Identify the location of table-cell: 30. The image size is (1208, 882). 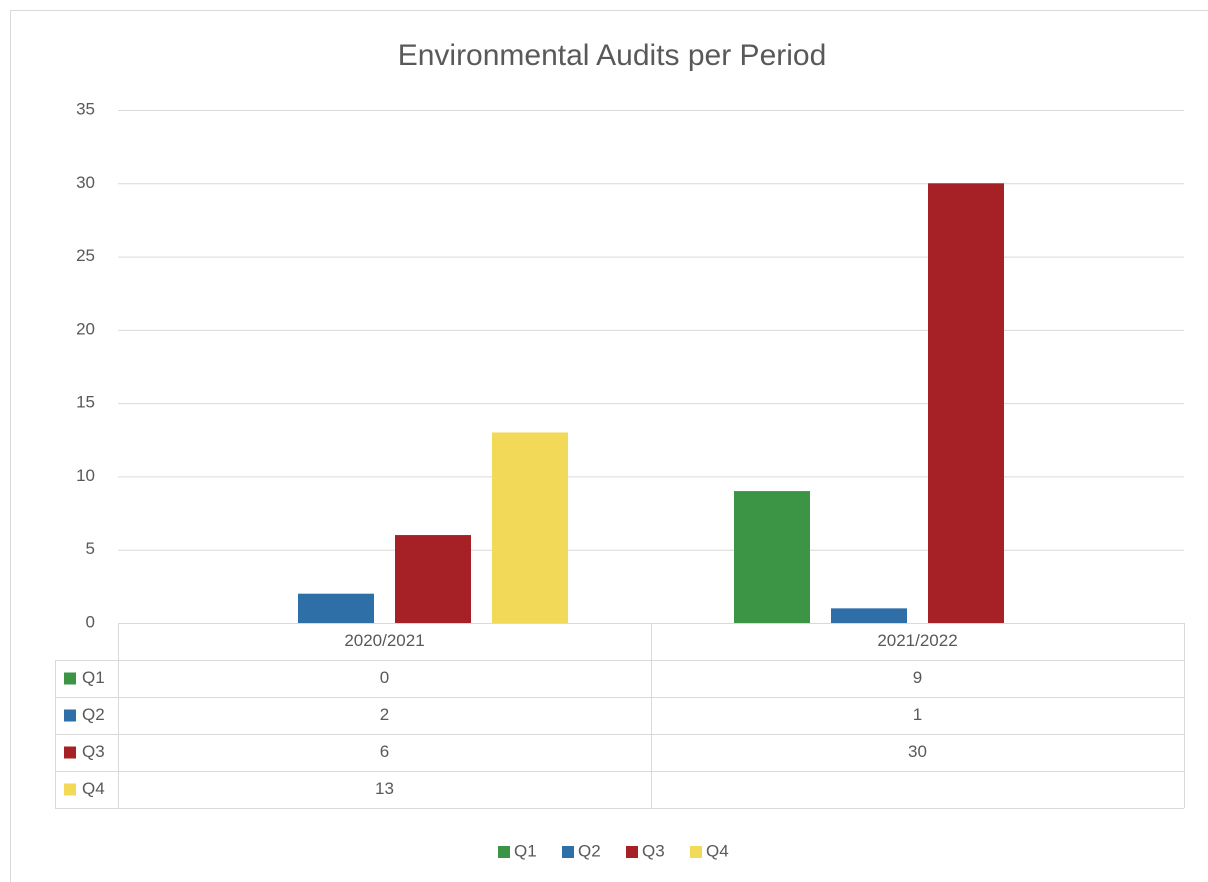
(917, 751).